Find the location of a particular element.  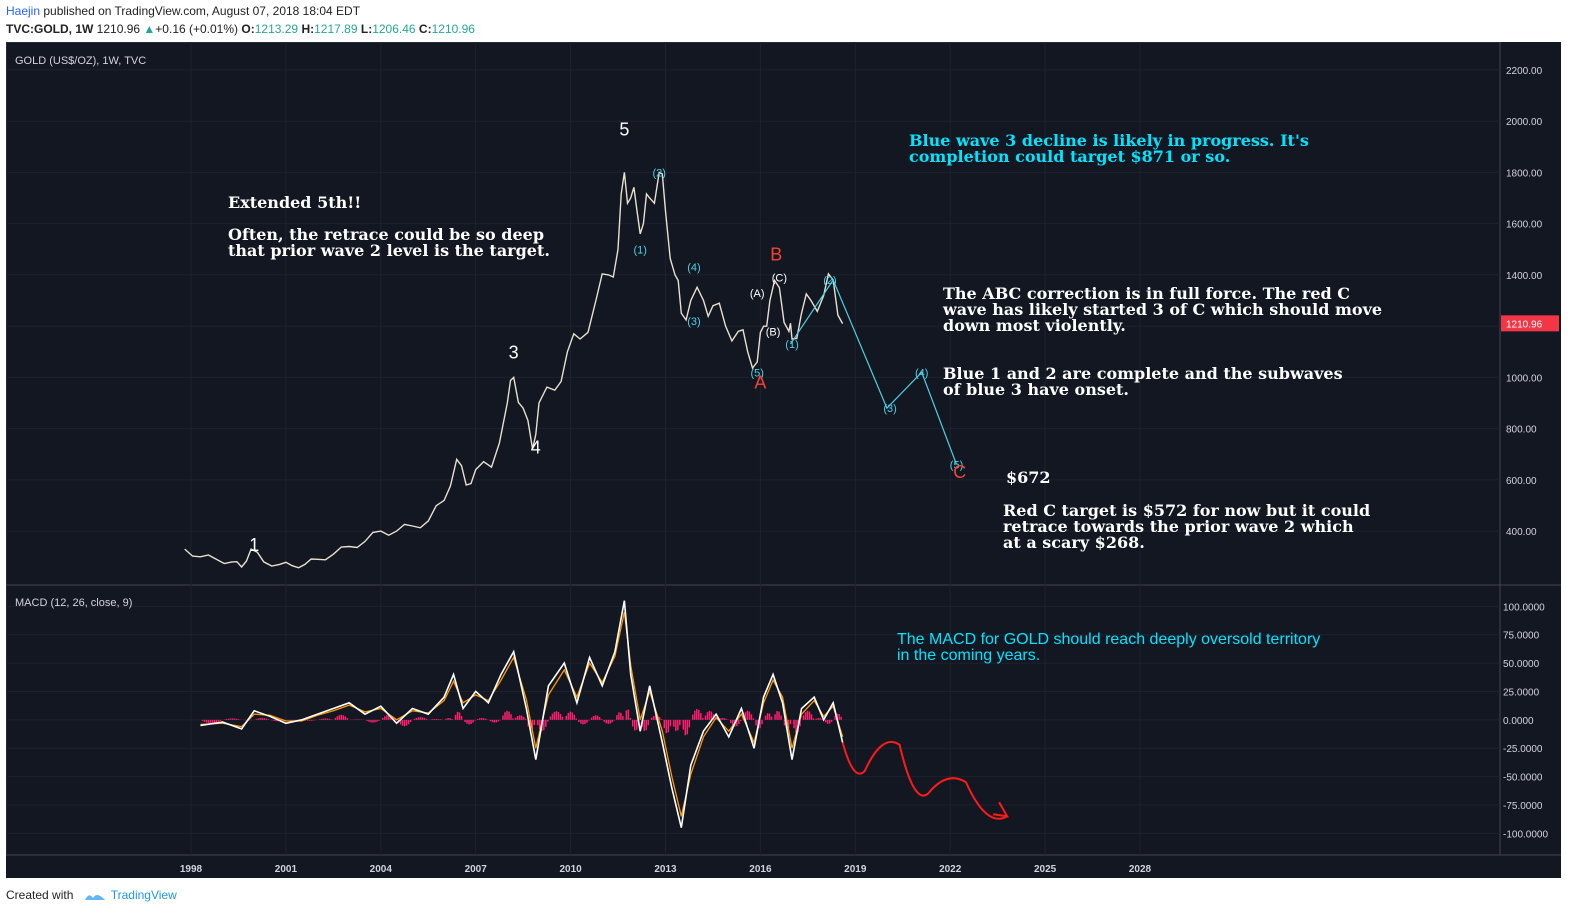

time-tick-label: 2007 is located at coordinates (476, 869).